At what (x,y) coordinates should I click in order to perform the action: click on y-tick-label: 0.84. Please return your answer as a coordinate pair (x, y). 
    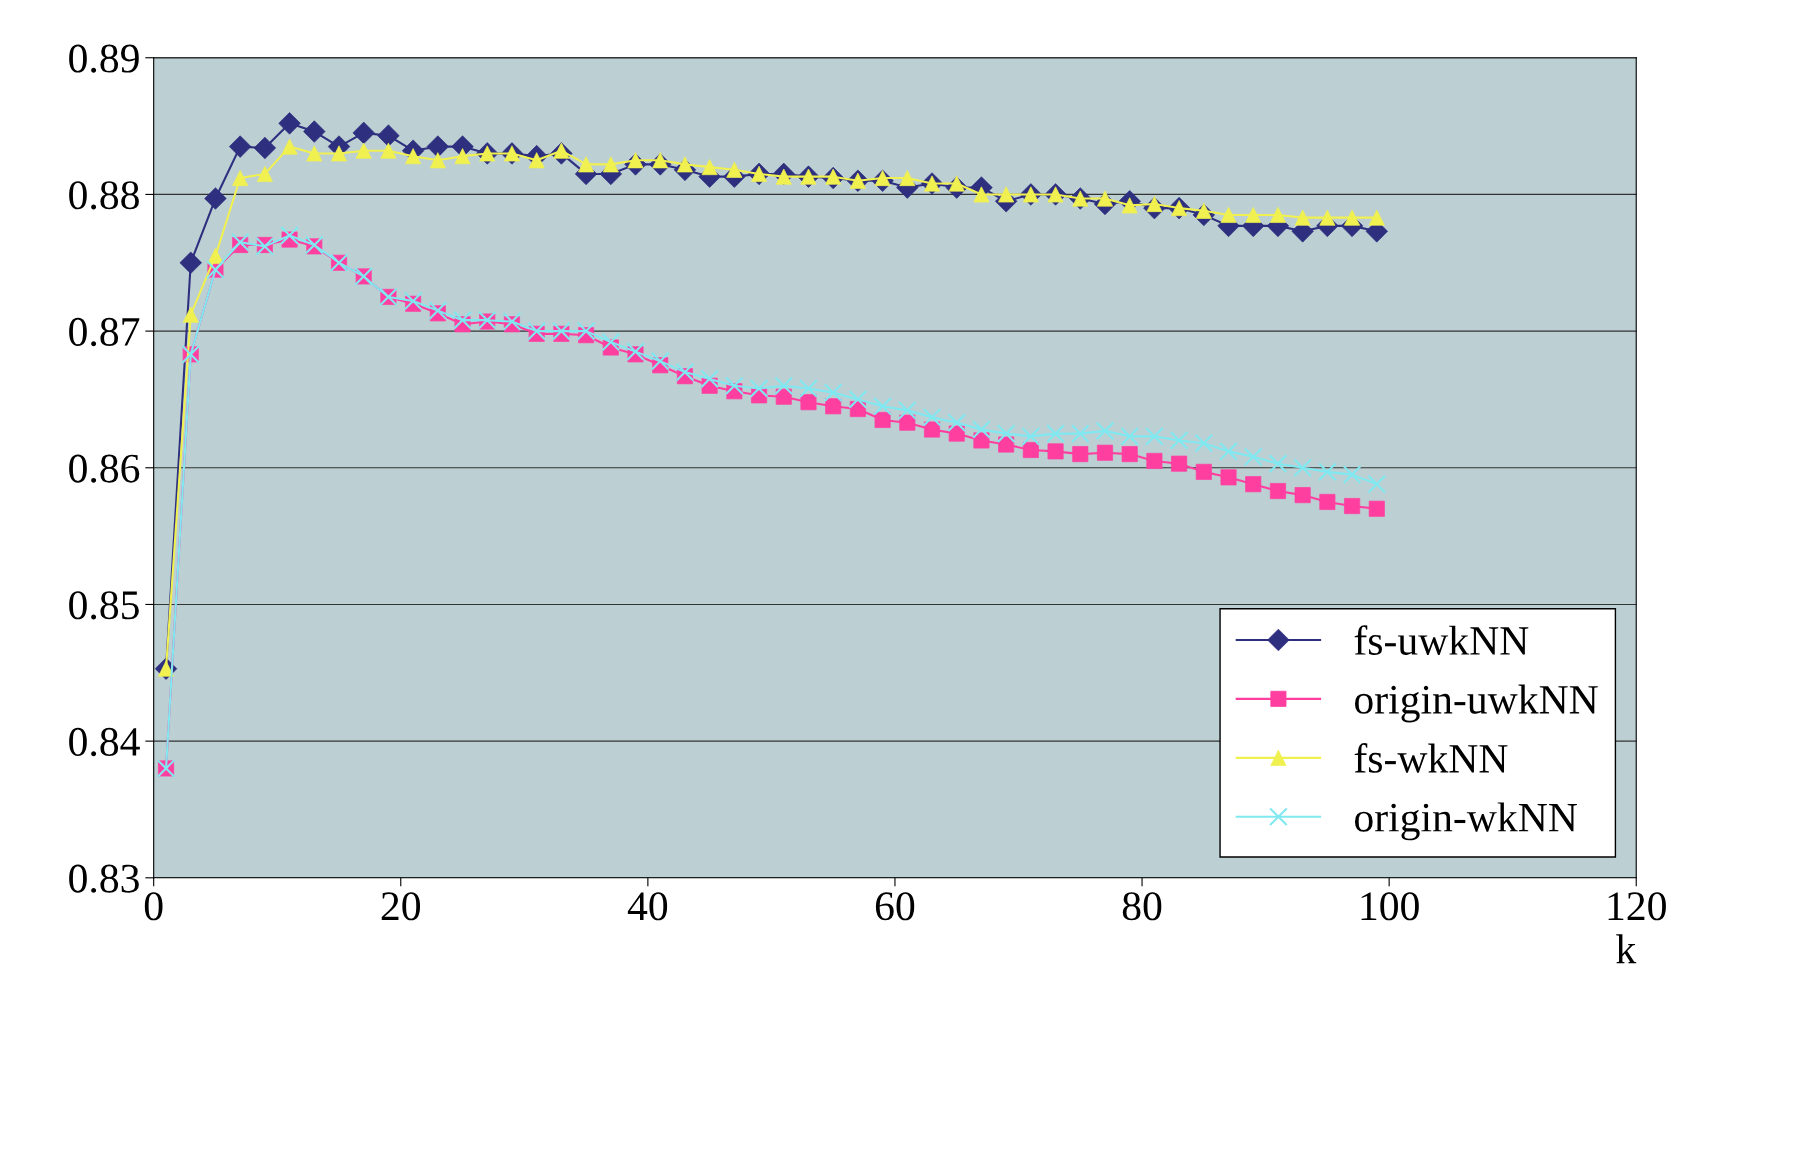
    Looking at the image, I should click on (104, 742).